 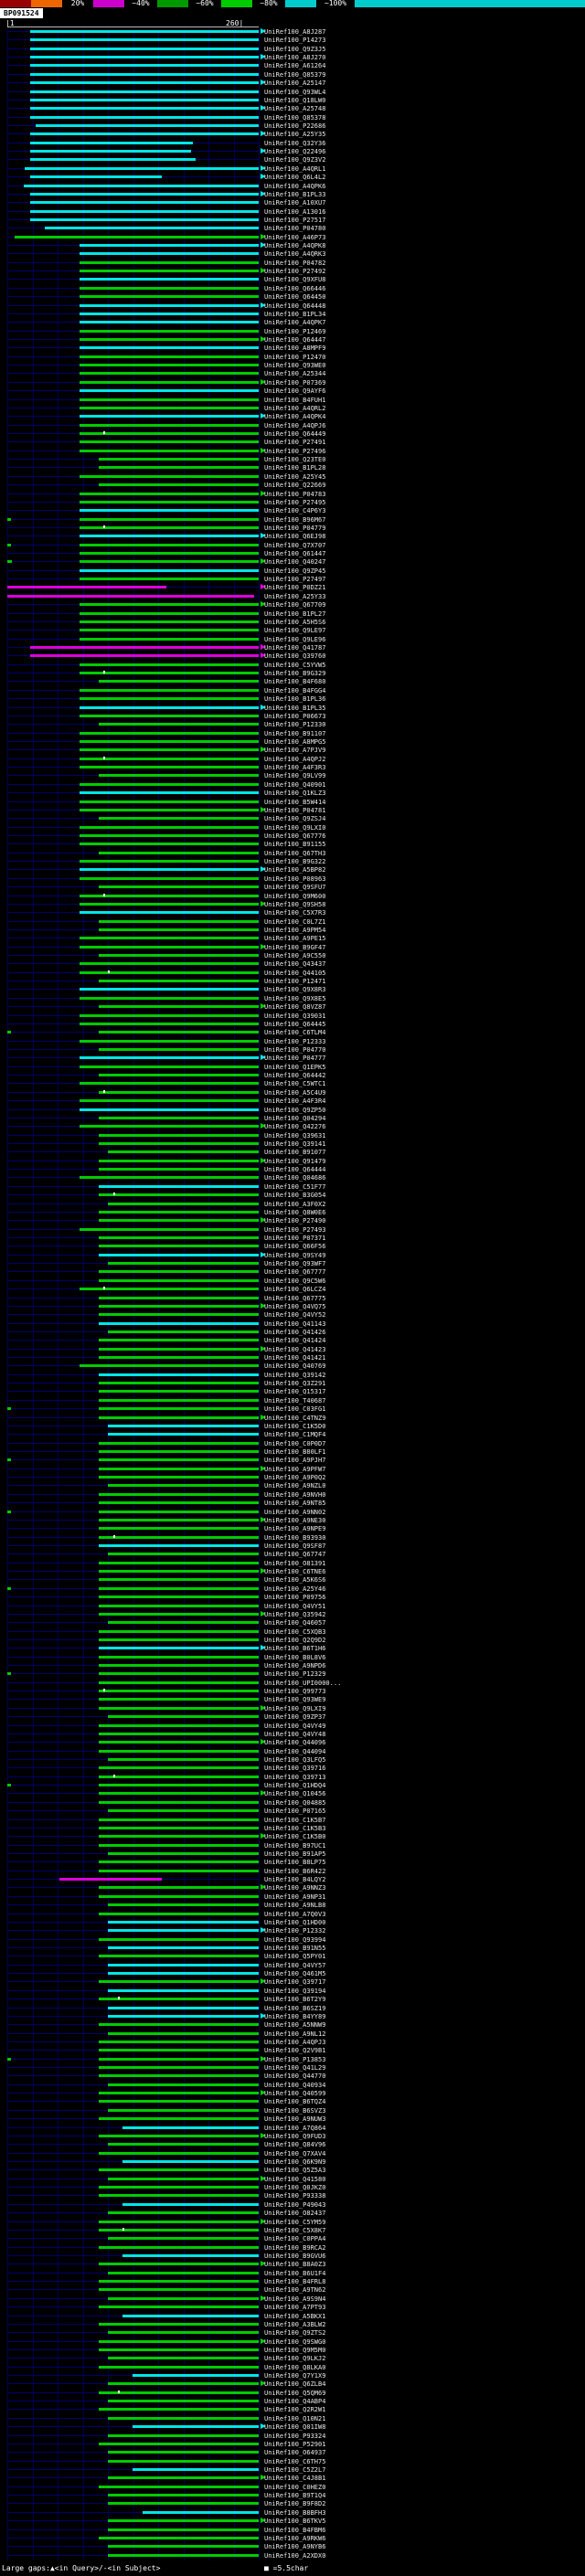 I want to click on alignment-row: UniRef100_Q64445, so click(x=293, y=1025).